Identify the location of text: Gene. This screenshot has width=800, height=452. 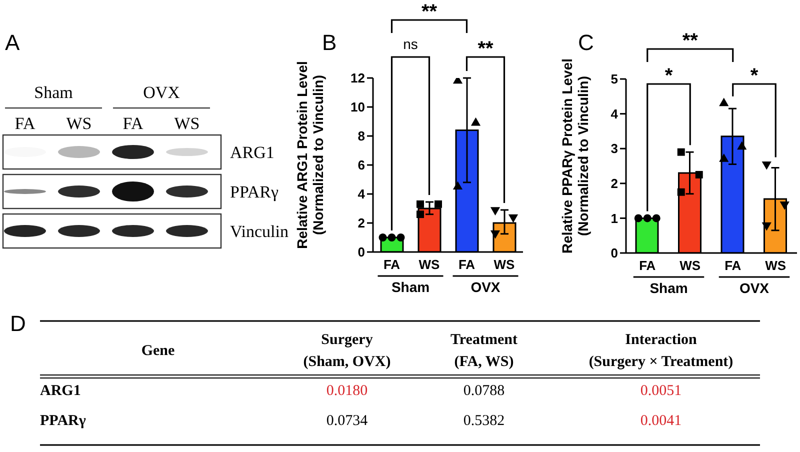
(158, 351).